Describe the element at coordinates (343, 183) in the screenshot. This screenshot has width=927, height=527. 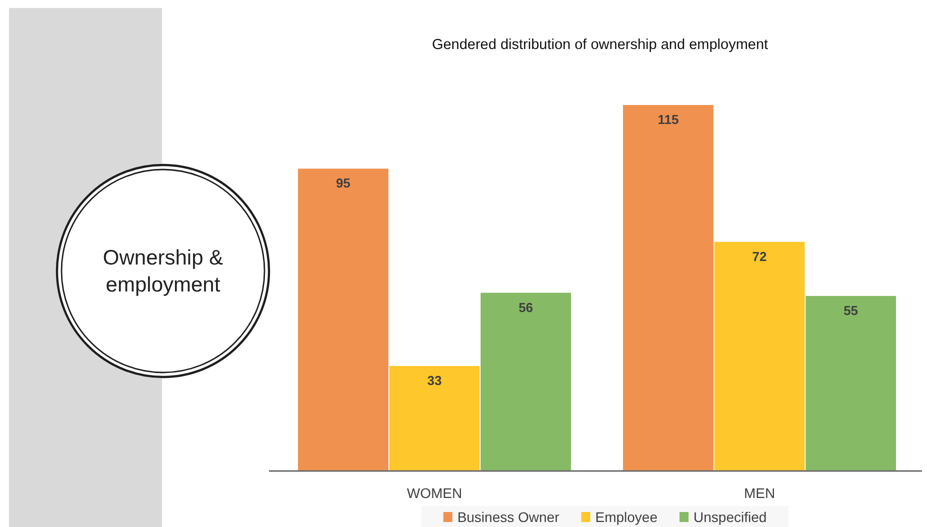
I see `data-label: 95` at that location.